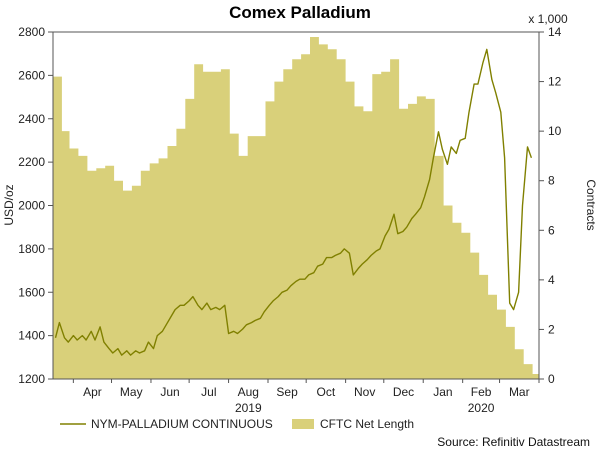 This screenshot has height=457, width=600. I want to click on left-tick-label: 2200, so click(31, 162).